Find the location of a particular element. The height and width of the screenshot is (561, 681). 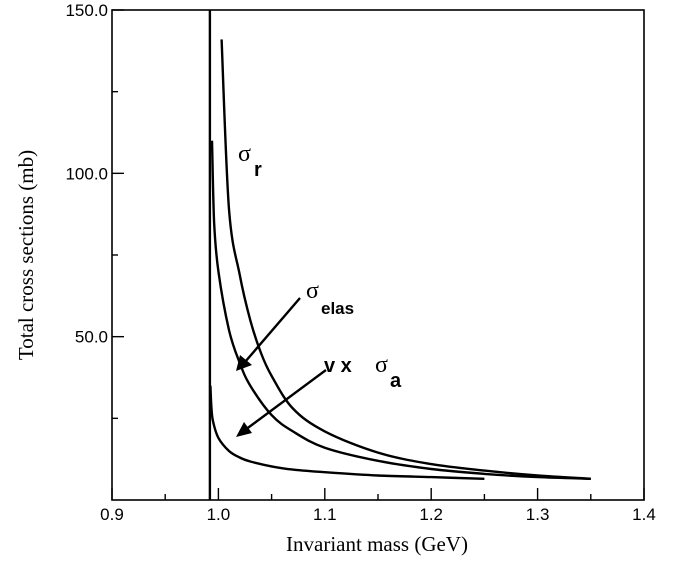

arrow-elas-head is located at coordinates (244, 363).